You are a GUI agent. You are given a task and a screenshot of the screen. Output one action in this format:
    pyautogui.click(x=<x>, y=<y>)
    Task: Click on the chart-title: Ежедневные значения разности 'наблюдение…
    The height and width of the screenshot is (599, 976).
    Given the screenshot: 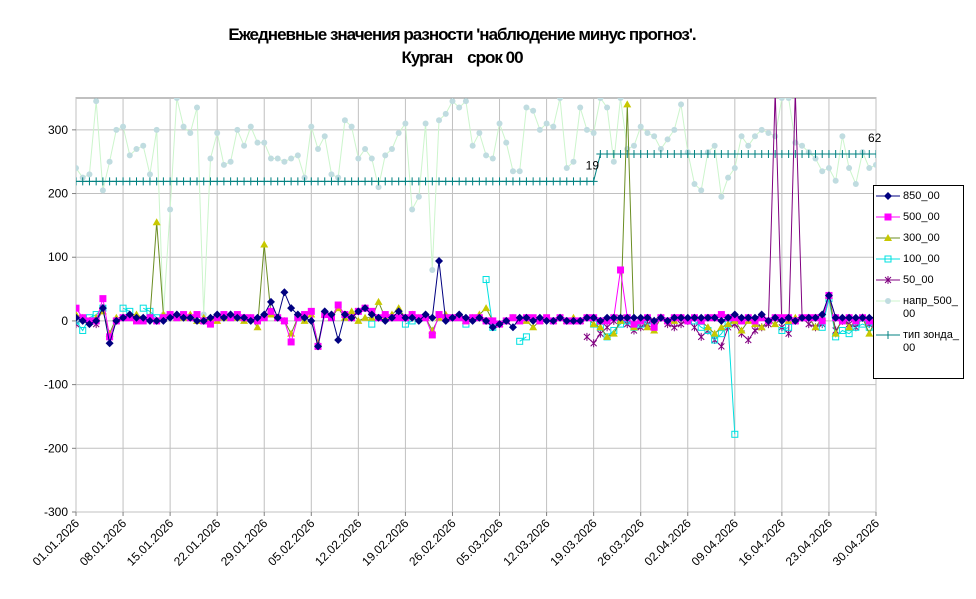 What is the action you would take?
    pyautogui.click(x=461, y=34)
    